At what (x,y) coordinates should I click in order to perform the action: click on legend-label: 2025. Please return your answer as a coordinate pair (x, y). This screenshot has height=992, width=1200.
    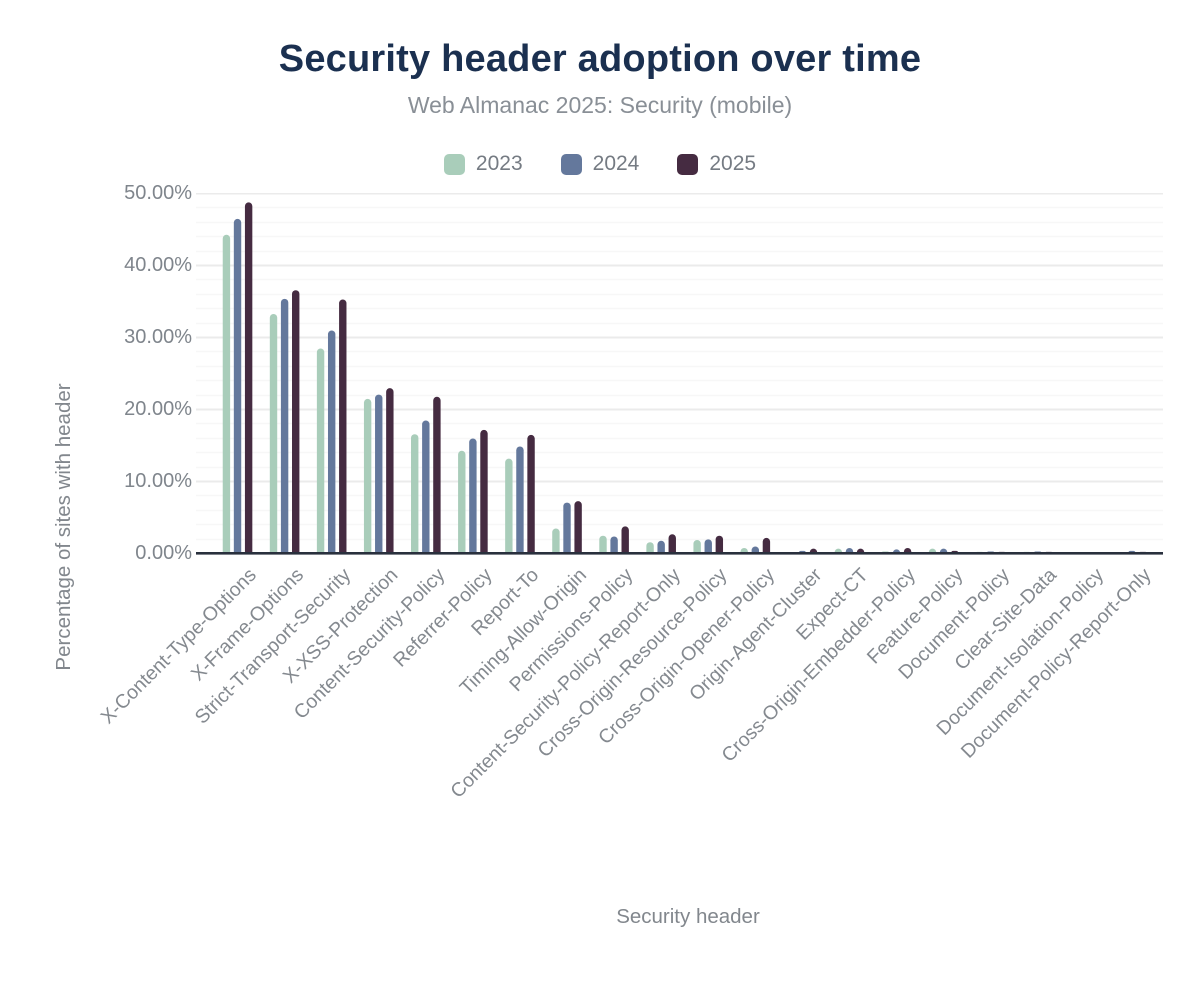
    Looking at the image, I should click on (733, 163).